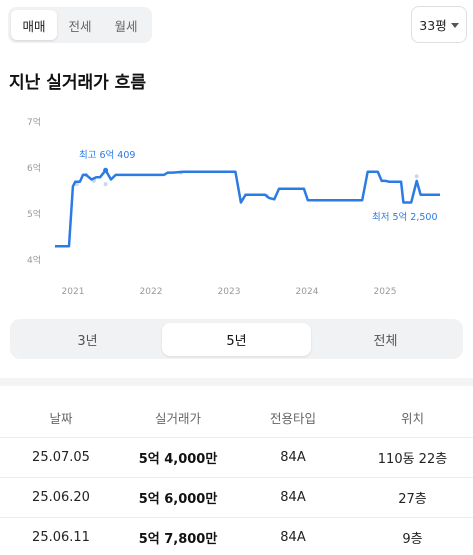 Image resolution: width=473 pixels, height=555 pixels. I want to click on area-size-dropdown: 33평, so click(439, 24).